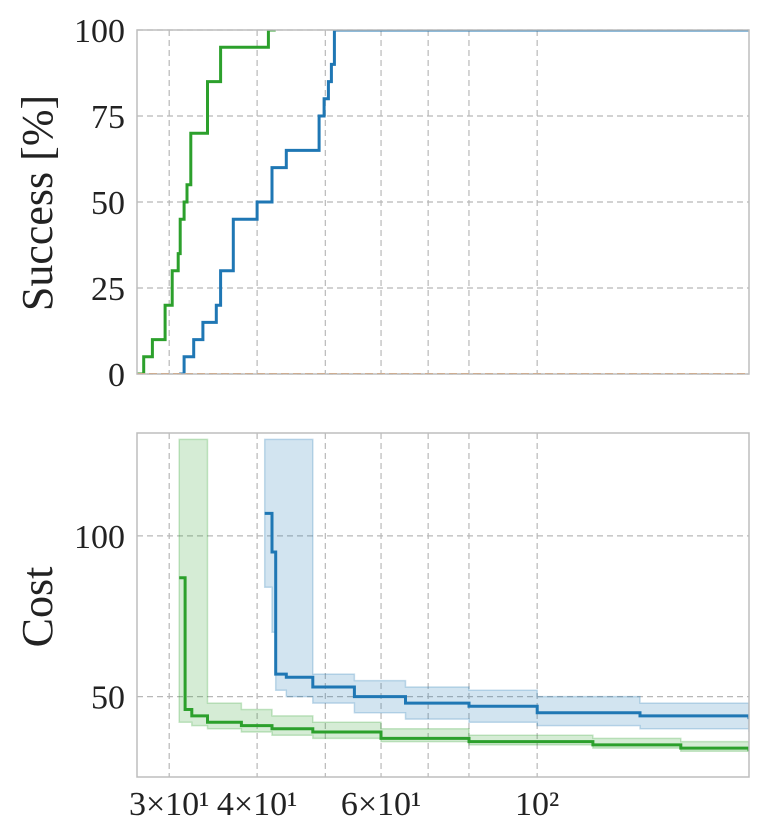 The height and width of the screenshot is (838, 765). What do you see at coordinates (206, 202) in the screenshot?
I see `series-line` at bounding box center [206, 202].